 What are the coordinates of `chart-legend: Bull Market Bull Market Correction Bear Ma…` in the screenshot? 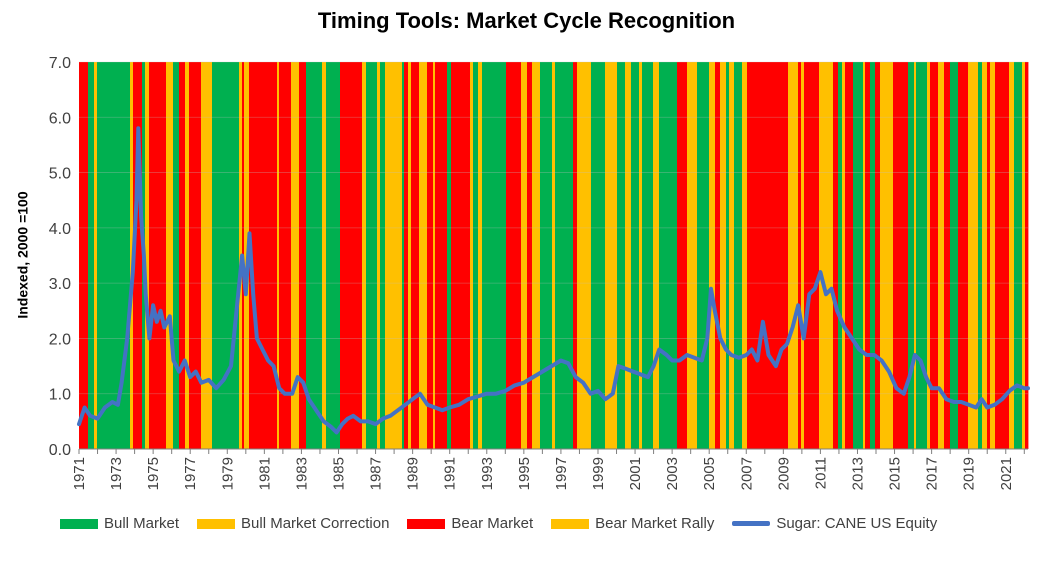 It's located at (540, 523).